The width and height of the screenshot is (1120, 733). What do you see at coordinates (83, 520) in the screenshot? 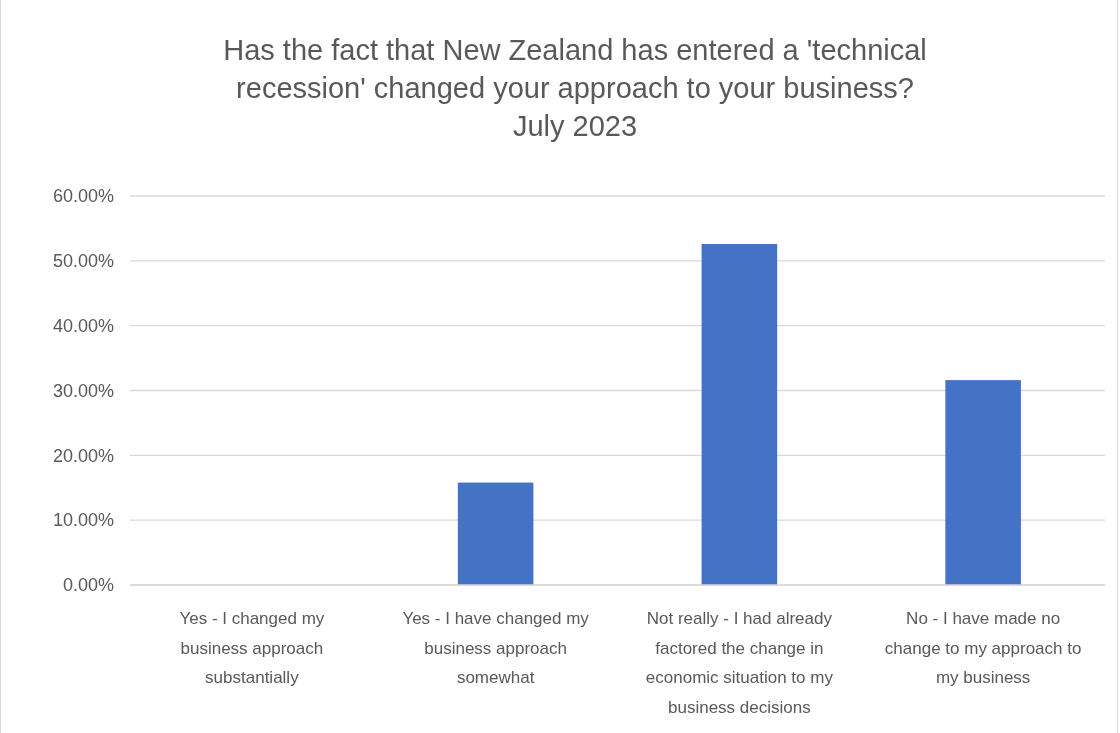
I see `y-tick-label: 10.00%` at bounding box center [83, 520].